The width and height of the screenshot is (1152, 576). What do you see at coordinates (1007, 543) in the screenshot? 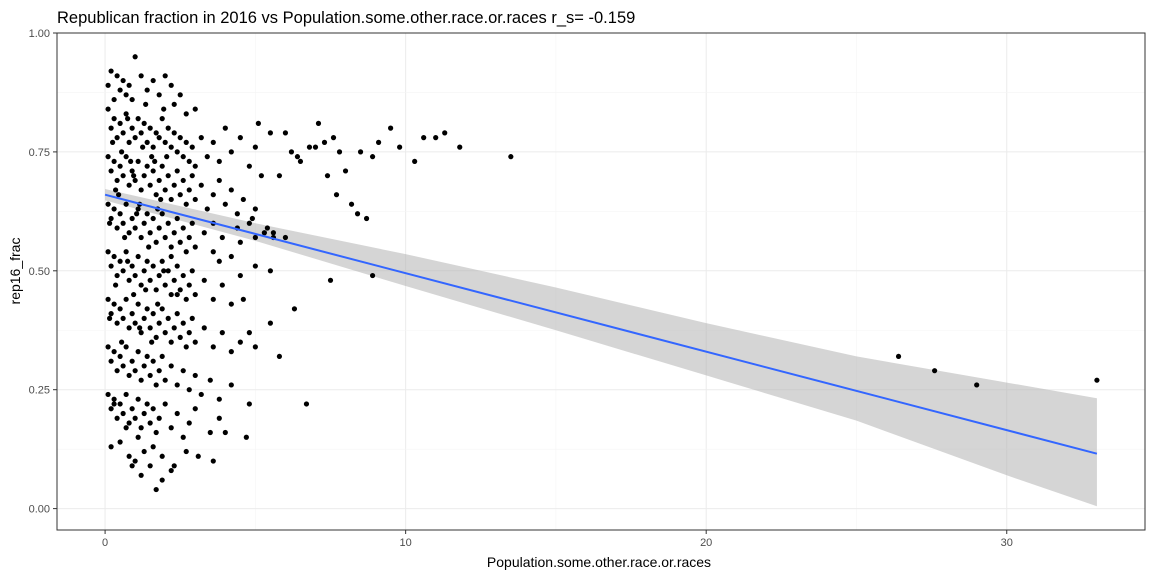
I see `x-tick-label: 30` at bounding box center [1007, 543].